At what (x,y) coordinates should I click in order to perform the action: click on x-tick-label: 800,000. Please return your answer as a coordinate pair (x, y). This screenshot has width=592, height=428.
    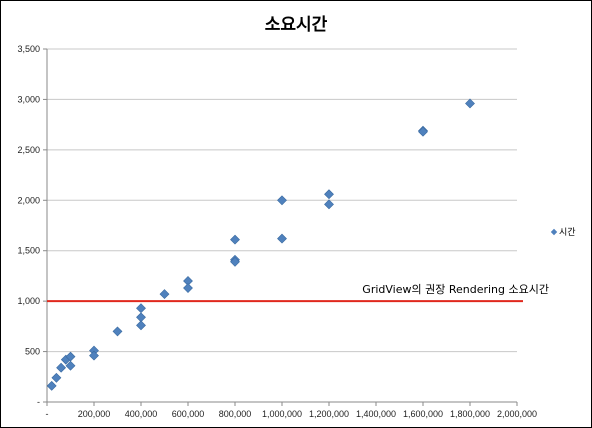
    Looking at the image, I should click on (235, 414).